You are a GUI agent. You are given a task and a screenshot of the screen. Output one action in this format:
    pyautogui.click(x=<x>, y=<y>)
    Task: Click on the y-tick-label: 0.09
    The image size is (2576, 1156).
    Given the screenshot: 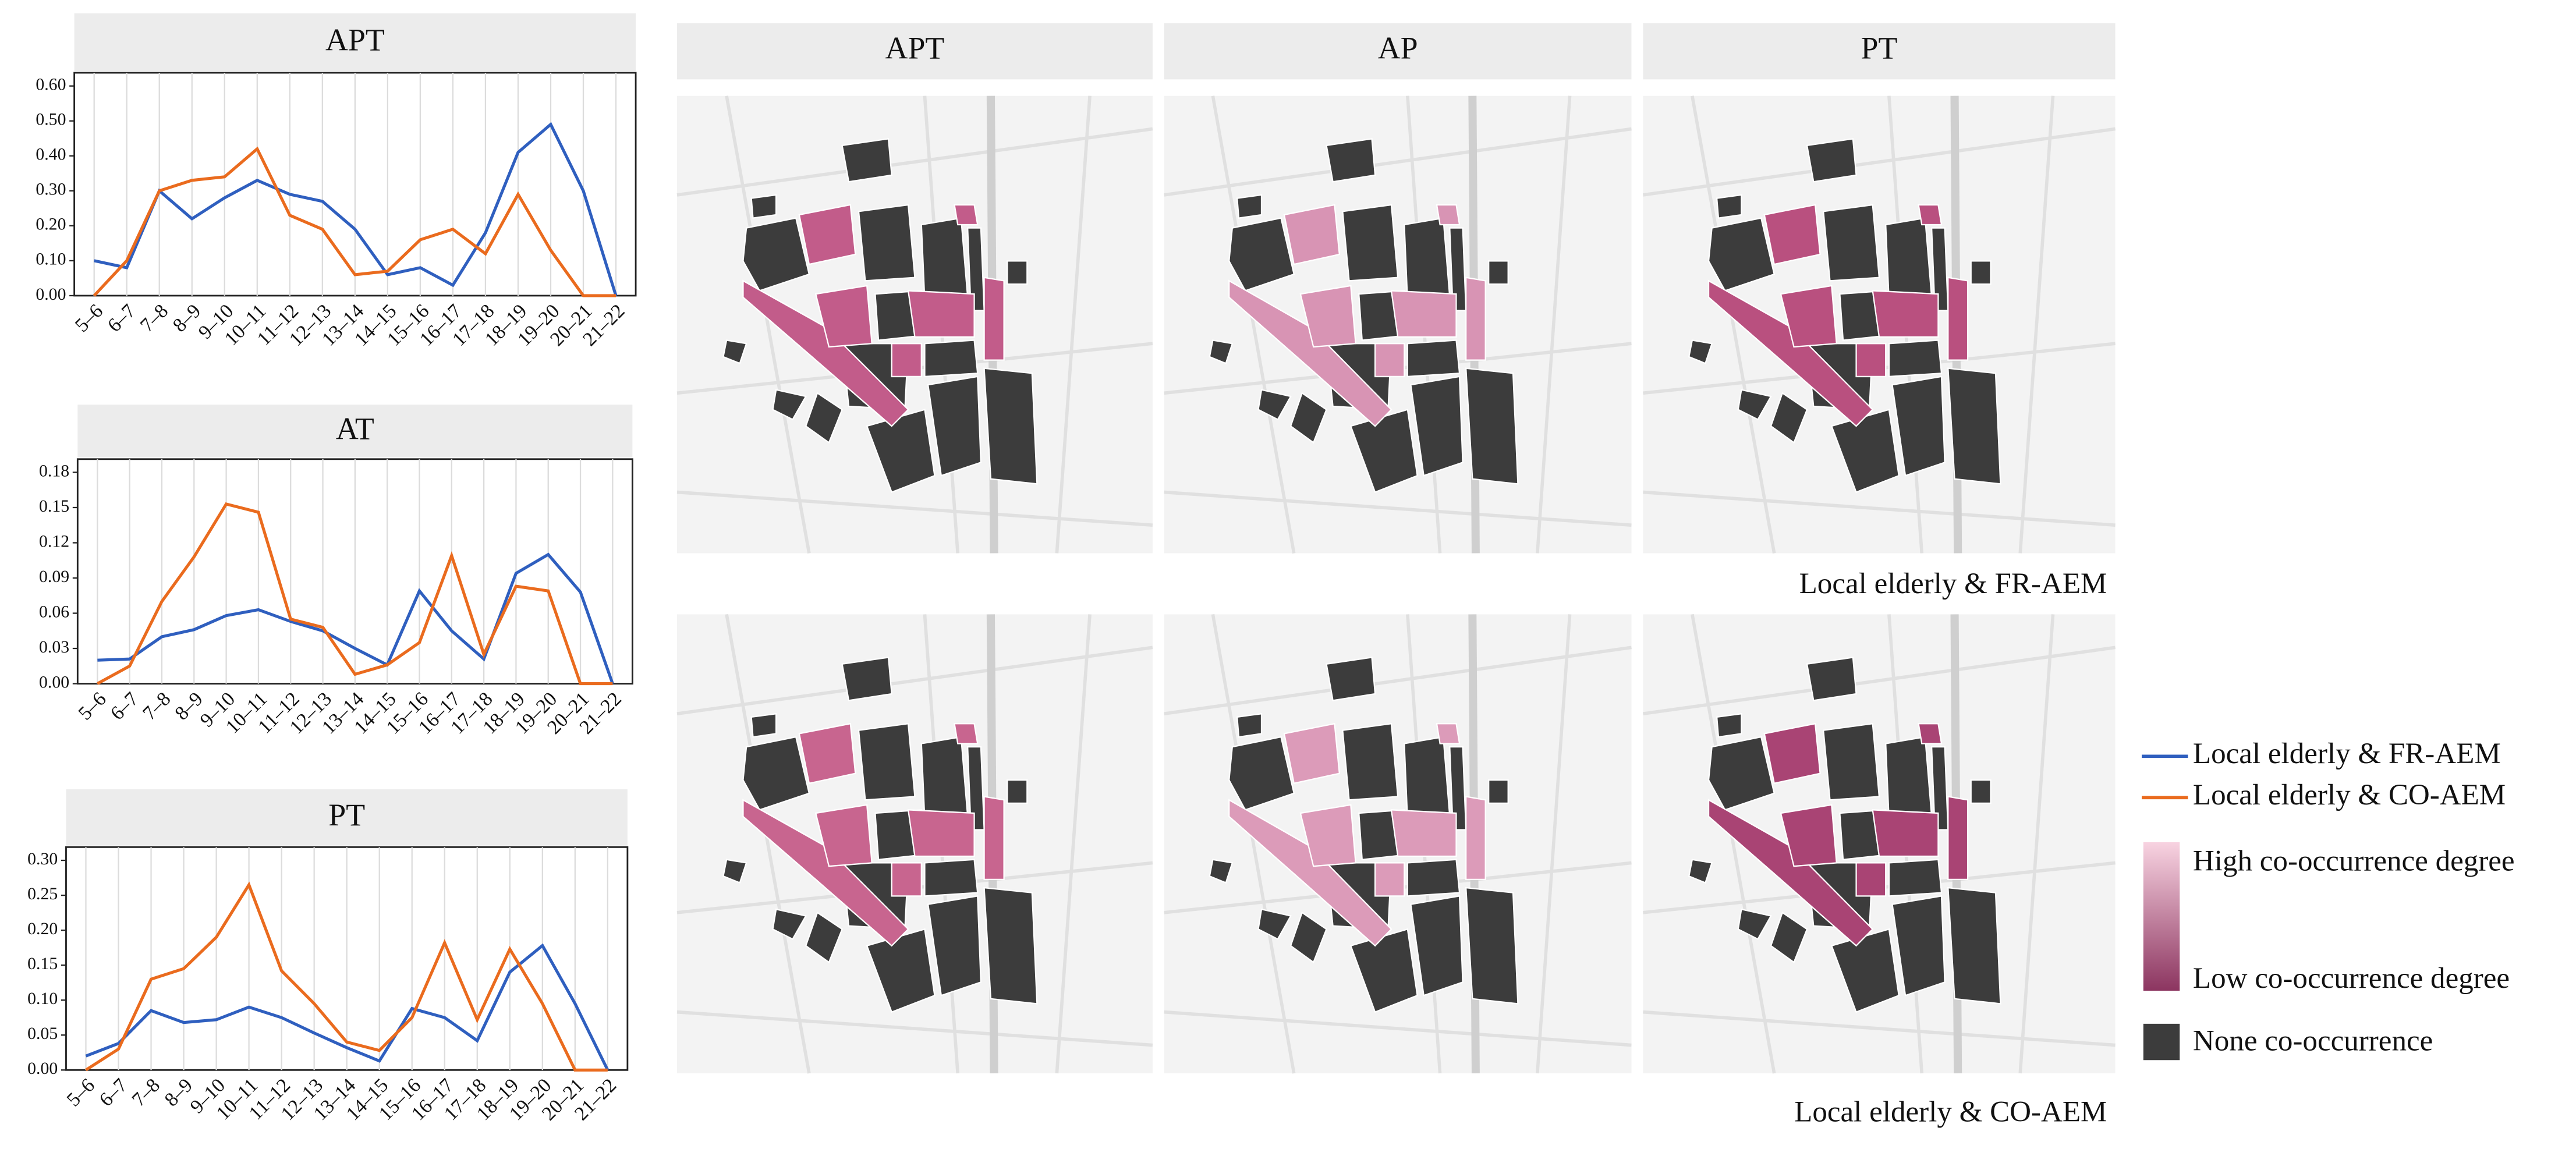 What is the action you would take?
    pyautogui.click(x=54, y=576)
    